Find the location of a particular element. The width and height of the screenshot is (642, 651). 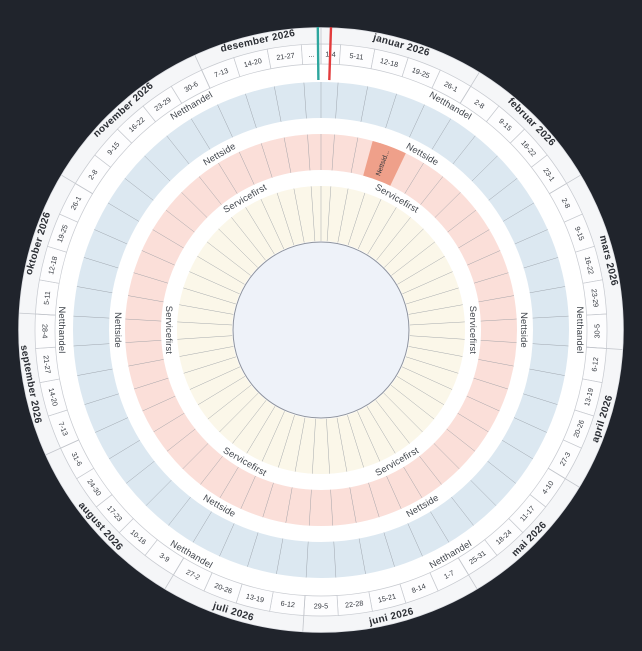

ring-label-servicefirst: Servicefirst is located at coordinates (473, 330).